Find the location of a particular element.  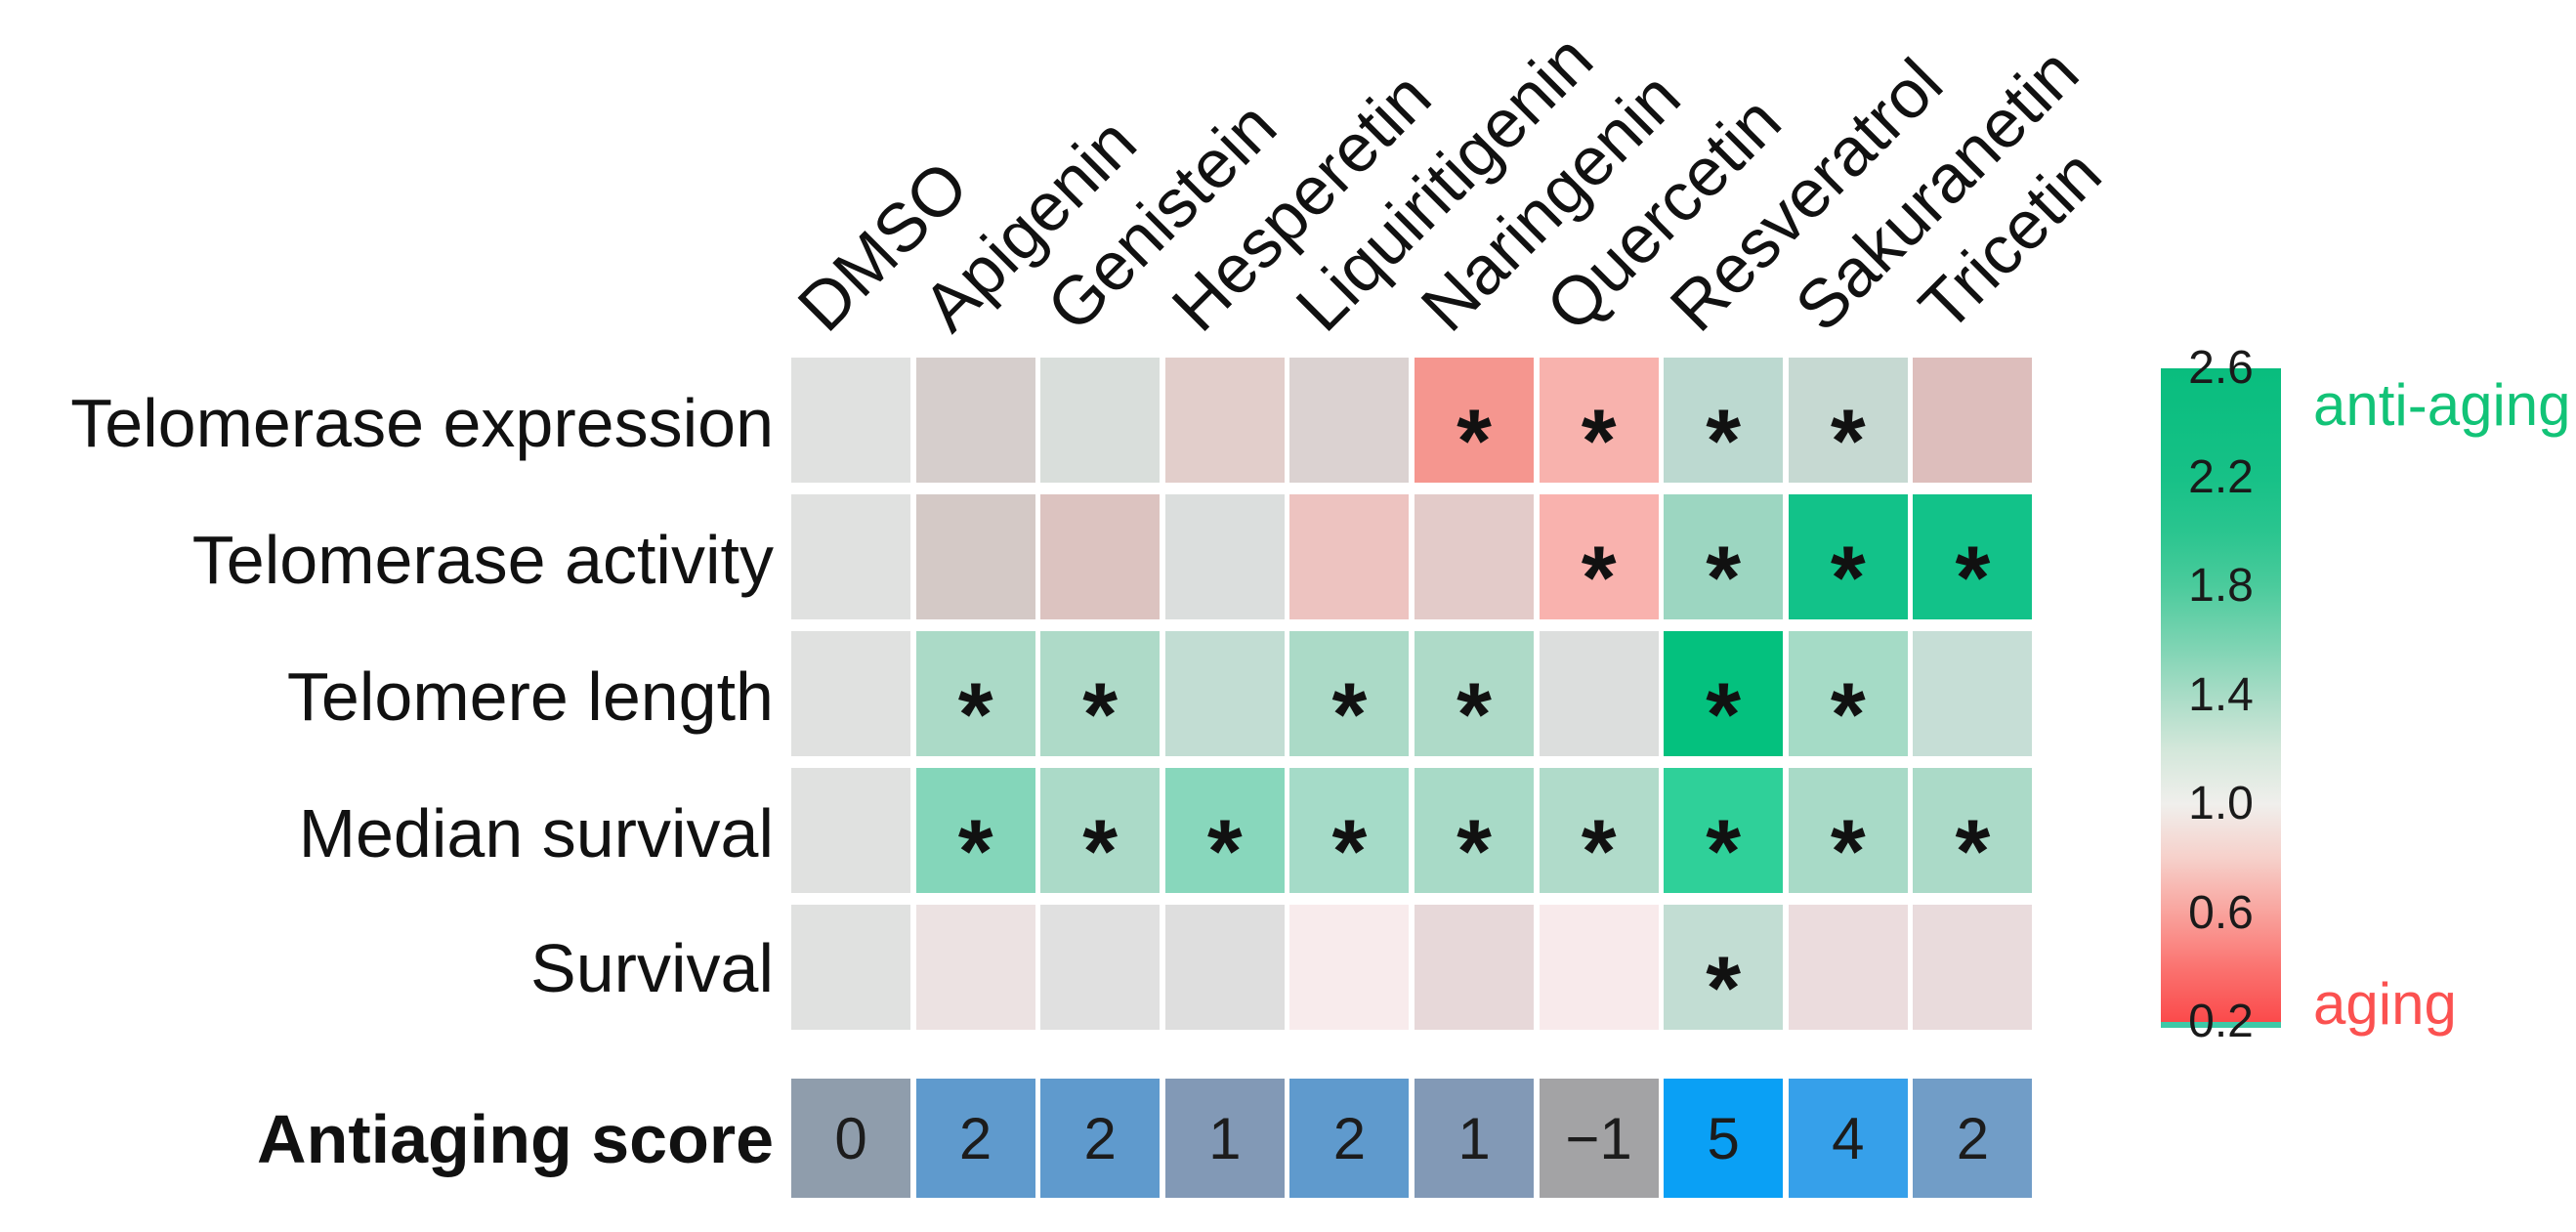

colorbar-gradient is located at coordinates (2221, 698).